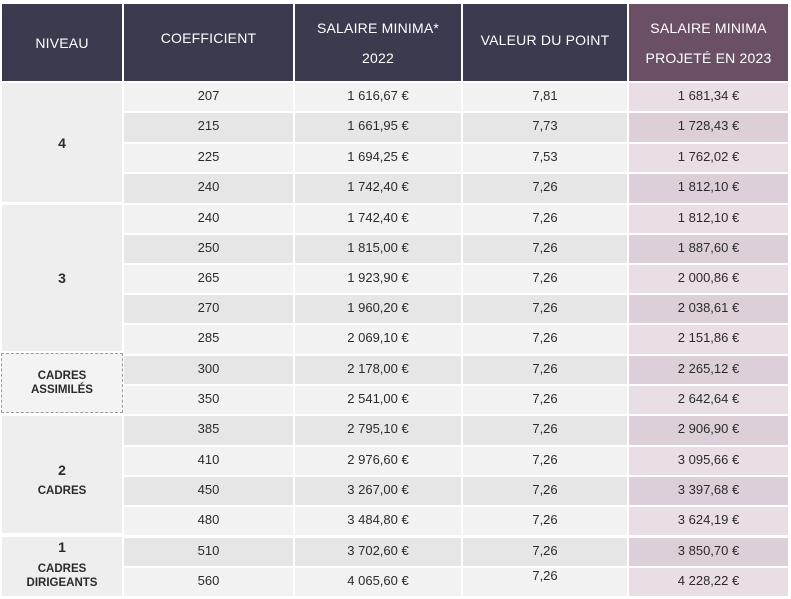  I want to click on salaire-2023-cell: 2 906,90 €, so click(708, 430).